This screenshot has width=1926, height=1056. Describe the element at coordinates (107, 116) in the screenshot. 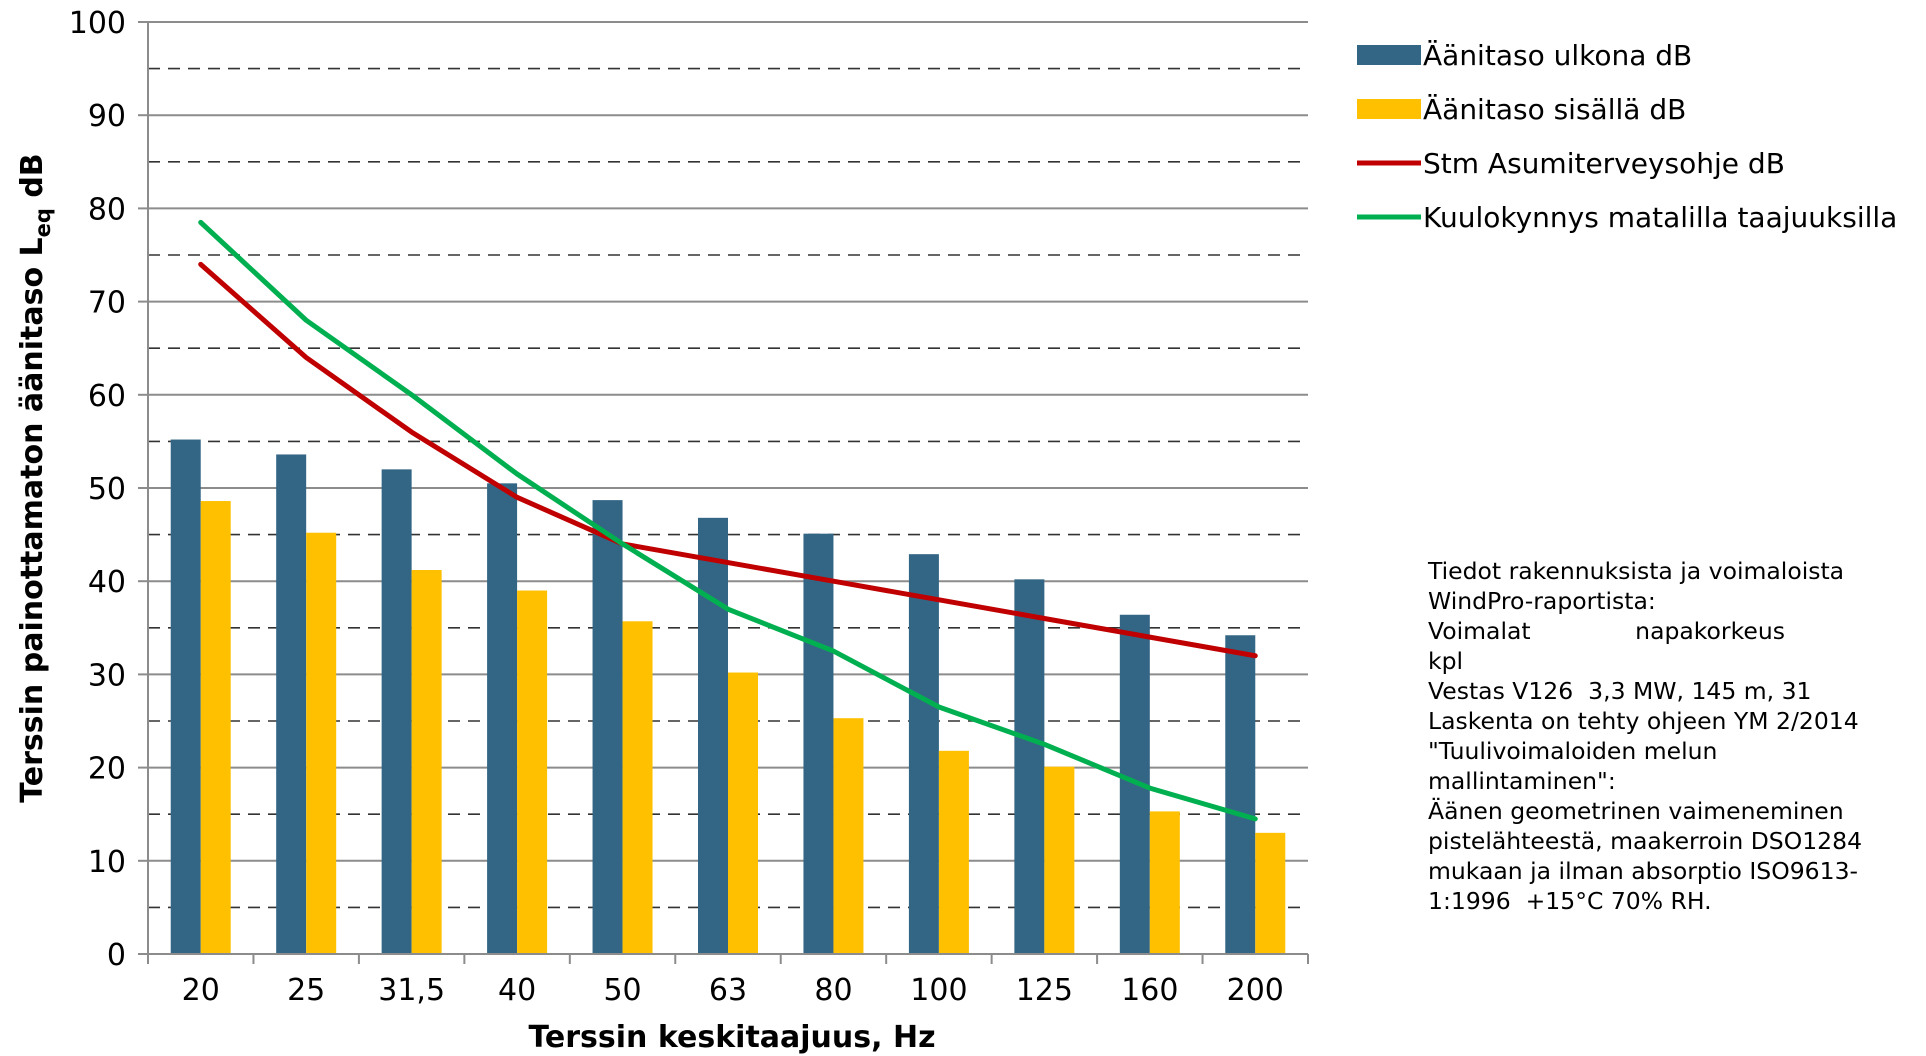

I see `y-tick-label: 90` at that location.